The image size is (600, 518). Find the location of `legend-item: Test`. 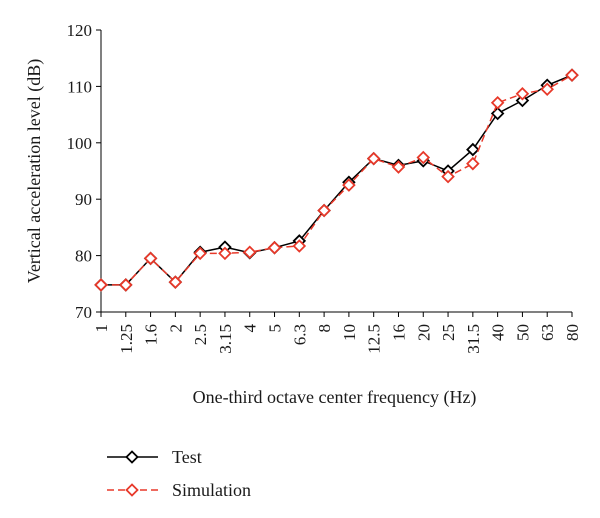

legend-item: Test is located at coordinates (154, 457).